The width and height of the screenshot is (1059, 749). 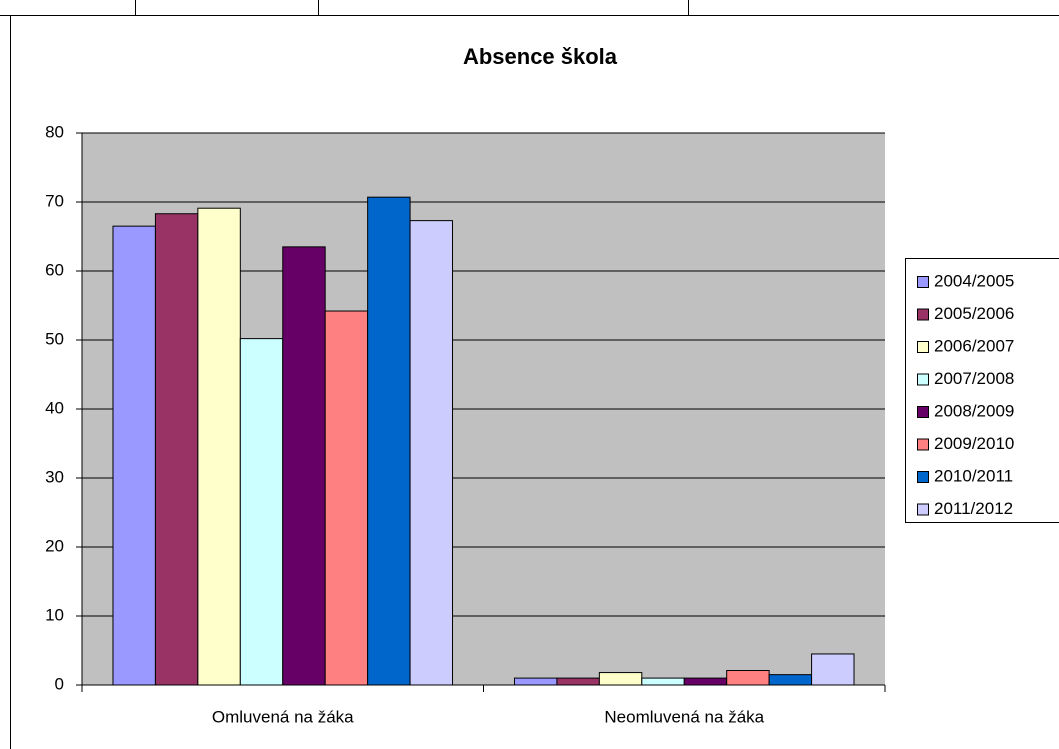 What do you see at coordinates (59, 683) in the screenshot?
I see `y-tick-label: 0` at bounding box center [59, 683].